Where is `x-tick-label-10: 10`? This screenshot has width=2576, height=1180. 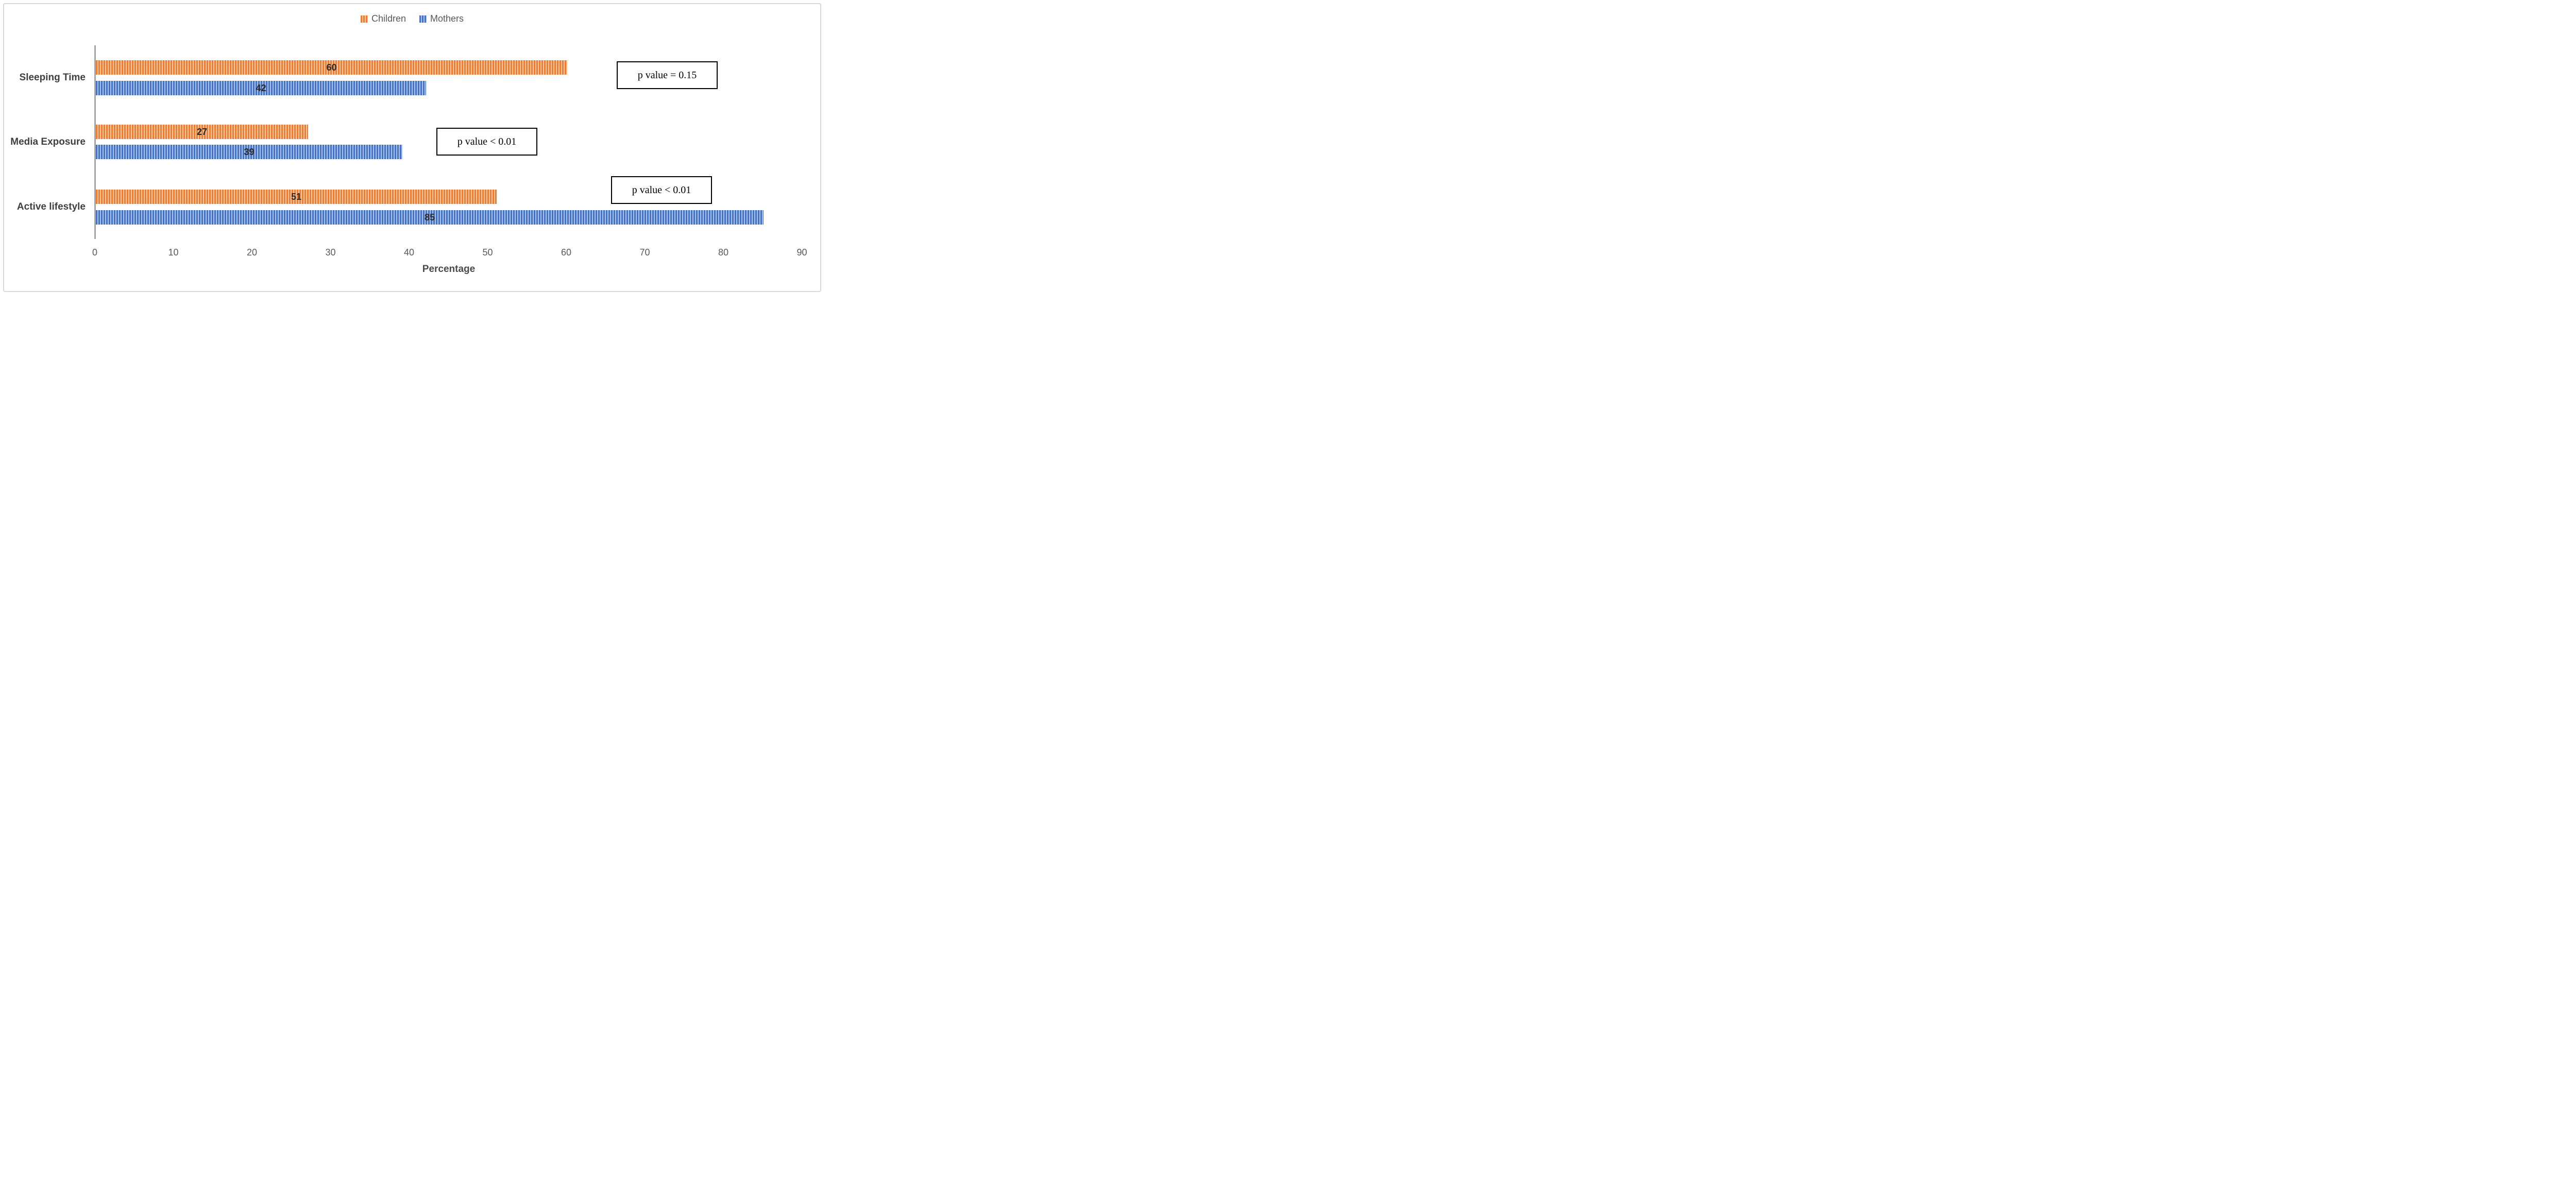 x-tick-label-10: 10 is located at coordinates (173, 253).